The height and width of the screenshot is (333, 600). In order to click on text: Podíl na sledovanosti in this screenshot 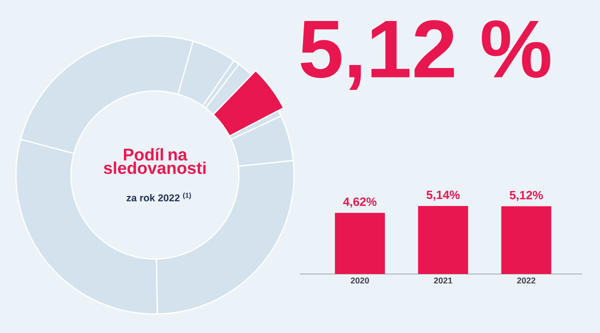, I will do `click(155, 161)`.